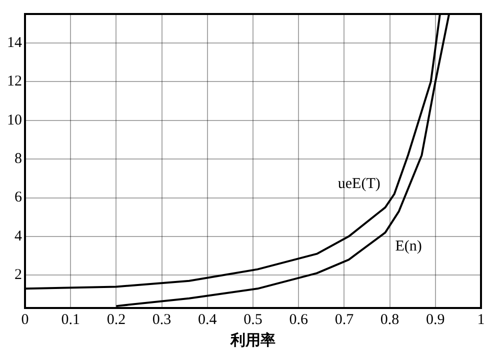  What do you see at coordinates (18, 159) in the screenshot?
I see `y-tick-label: 8` at bounding box center [18, 159].